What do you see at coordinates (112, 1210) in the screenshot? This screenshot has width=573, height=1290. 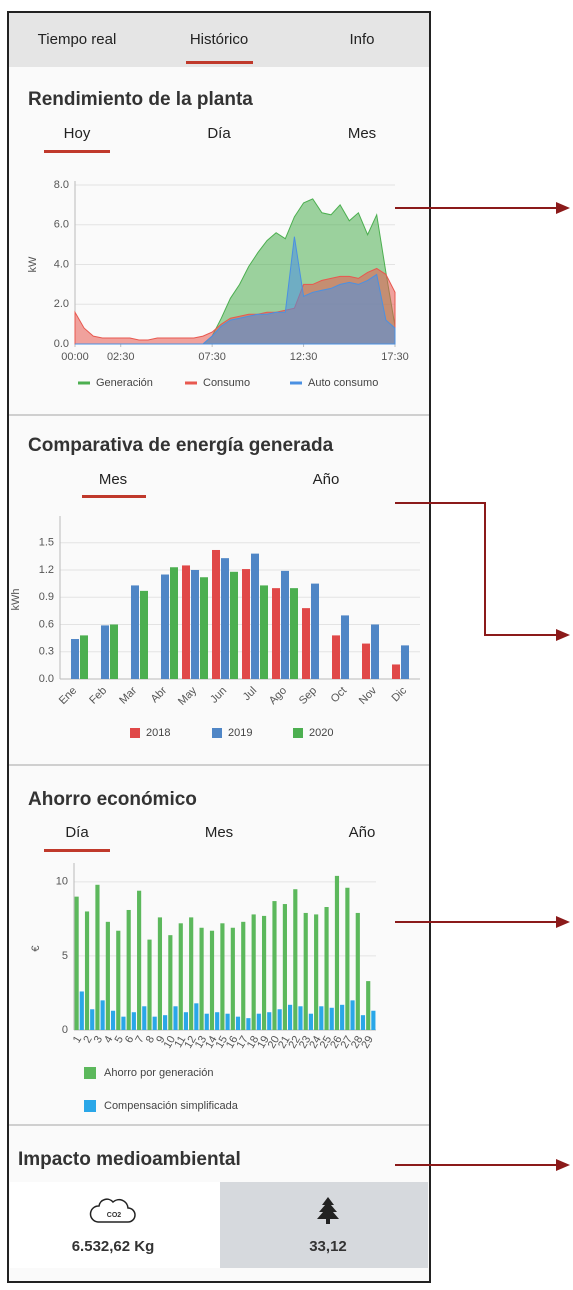 I see `cloud-icon` at bounding box center [112, 1210].